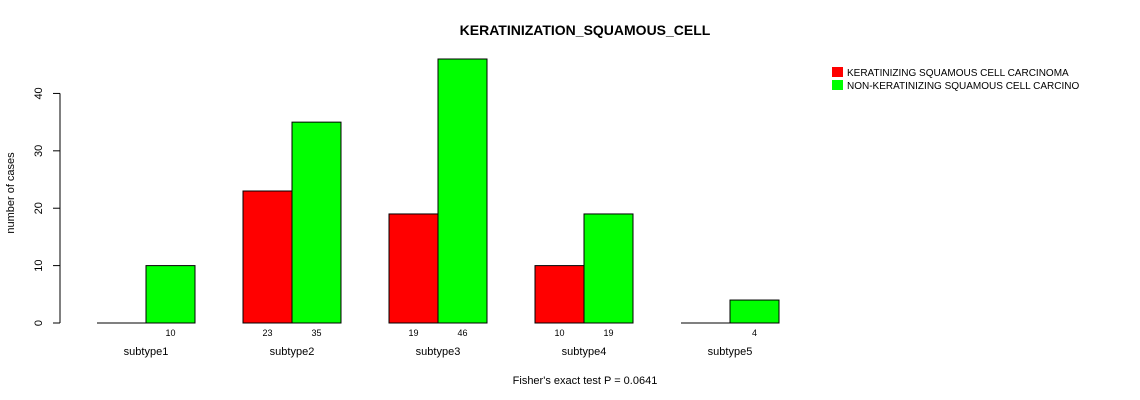 The image size is (1140, 400). Describe the element at coordinates (730, 352) in the screenshot. I see `x-tick-label: subtype5` at that location.